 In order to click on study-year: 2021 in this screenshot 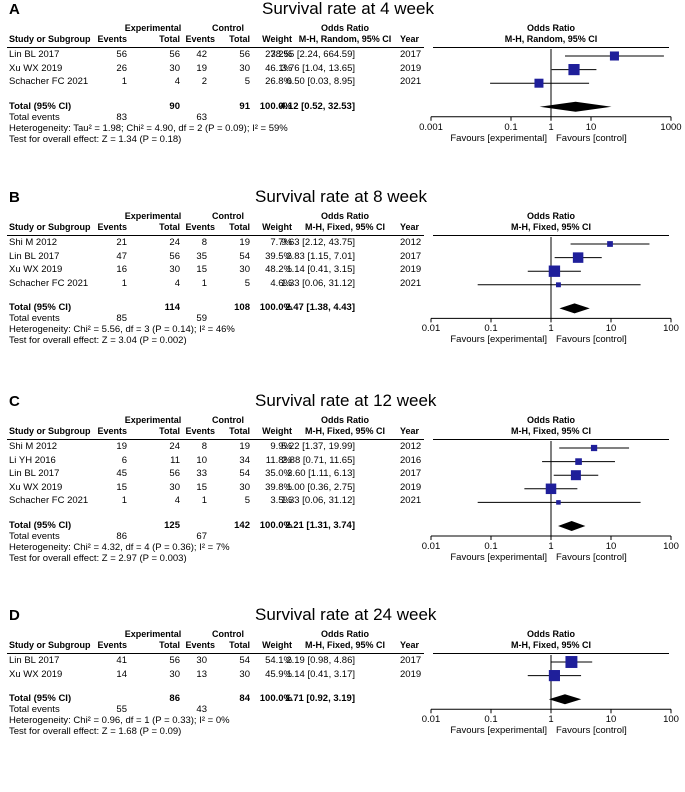, I will do `click(411, 501)`.